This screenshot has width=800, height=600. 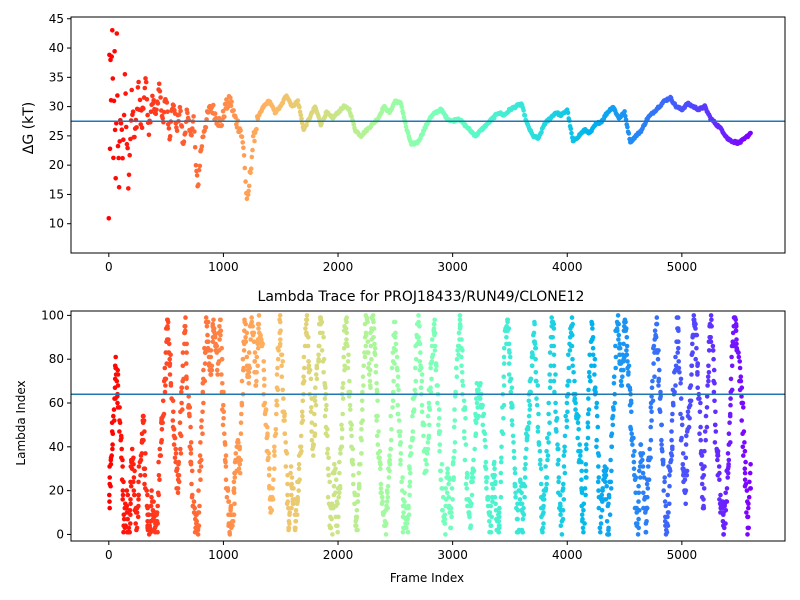 What do you see at coordinates (56, 491) in the screenshot?
I see `lambda-y-tick-label: 20` at bounding box center [56, 491].